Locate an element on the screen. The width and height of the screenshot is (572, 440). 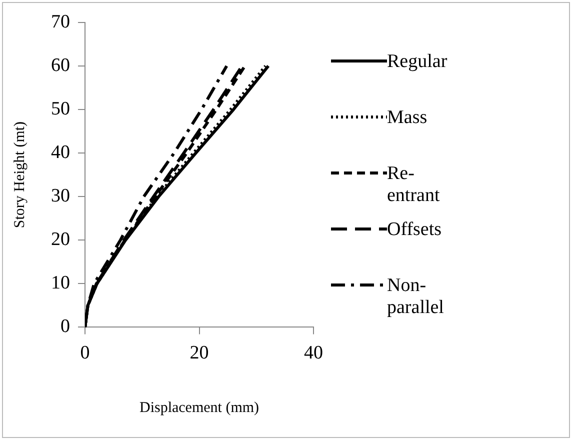
y-tick-label: 10 is located at coordinates (60, 283).